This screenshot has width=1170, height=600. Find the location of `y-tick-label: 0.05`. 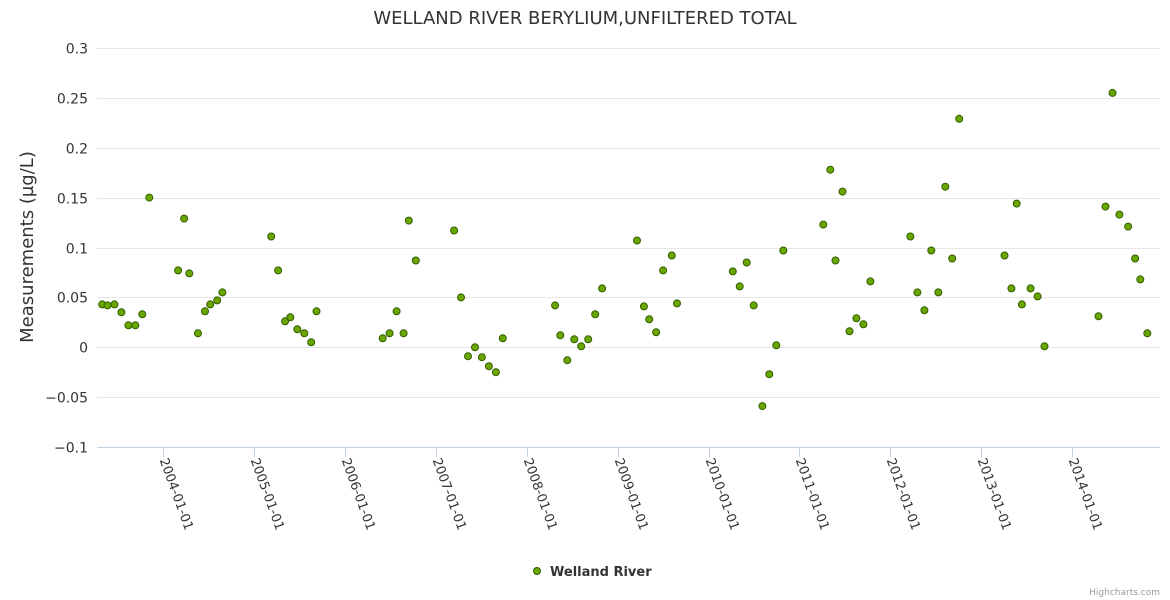

y-tick-label: 0.05 is located at coordinates (72, 299).